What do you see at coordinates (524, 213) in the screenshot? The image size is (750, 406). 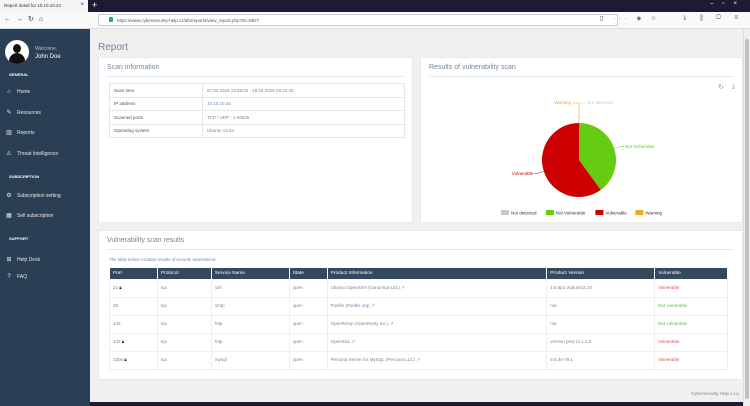 I see `legend-entry: Not detected` at bounding box center [524, 213].